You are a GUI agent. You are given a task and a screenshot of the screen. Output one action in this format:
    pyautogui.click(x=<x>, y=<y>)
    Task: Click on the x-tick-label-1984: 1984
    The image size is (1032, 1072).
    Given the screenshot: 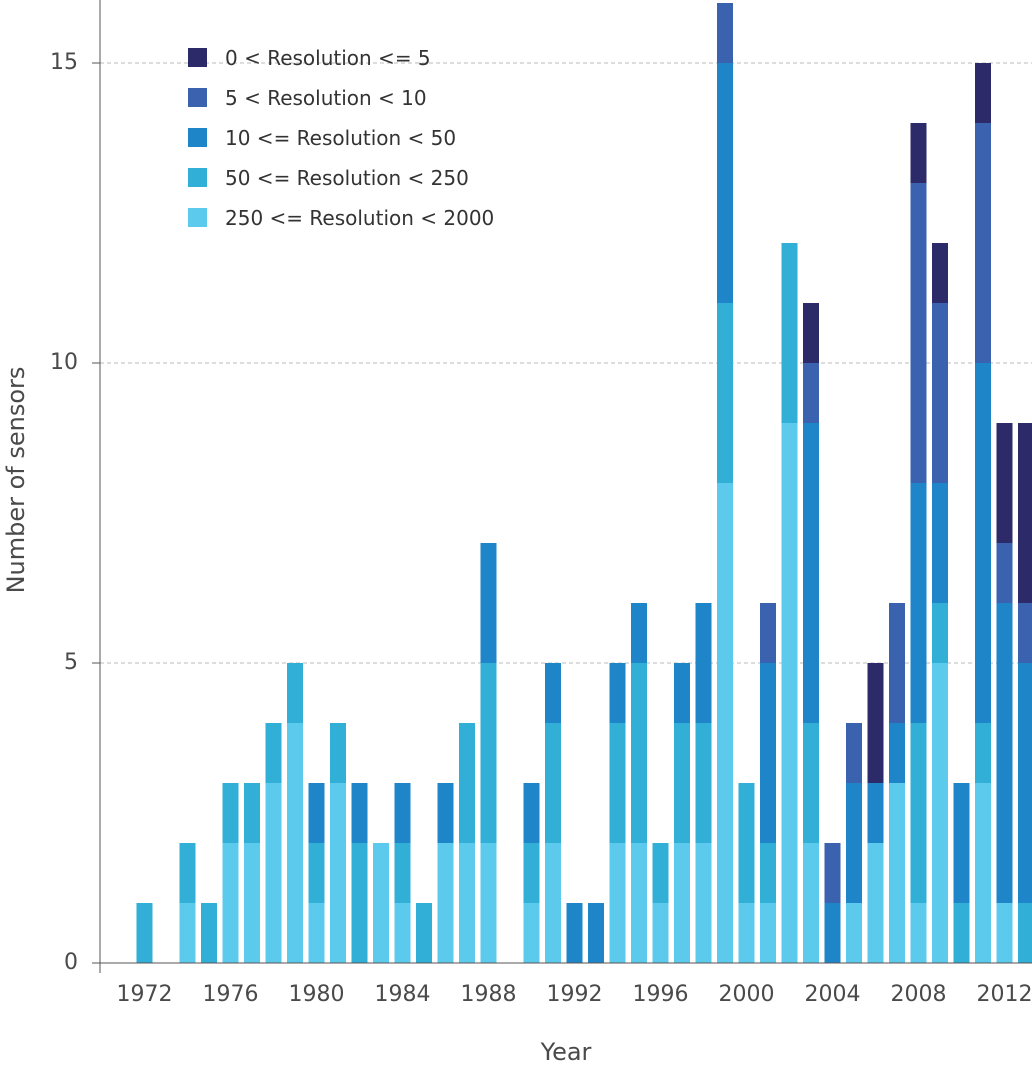 What is the action you would take?
    pyautogui.click(x=403, y=994)
    